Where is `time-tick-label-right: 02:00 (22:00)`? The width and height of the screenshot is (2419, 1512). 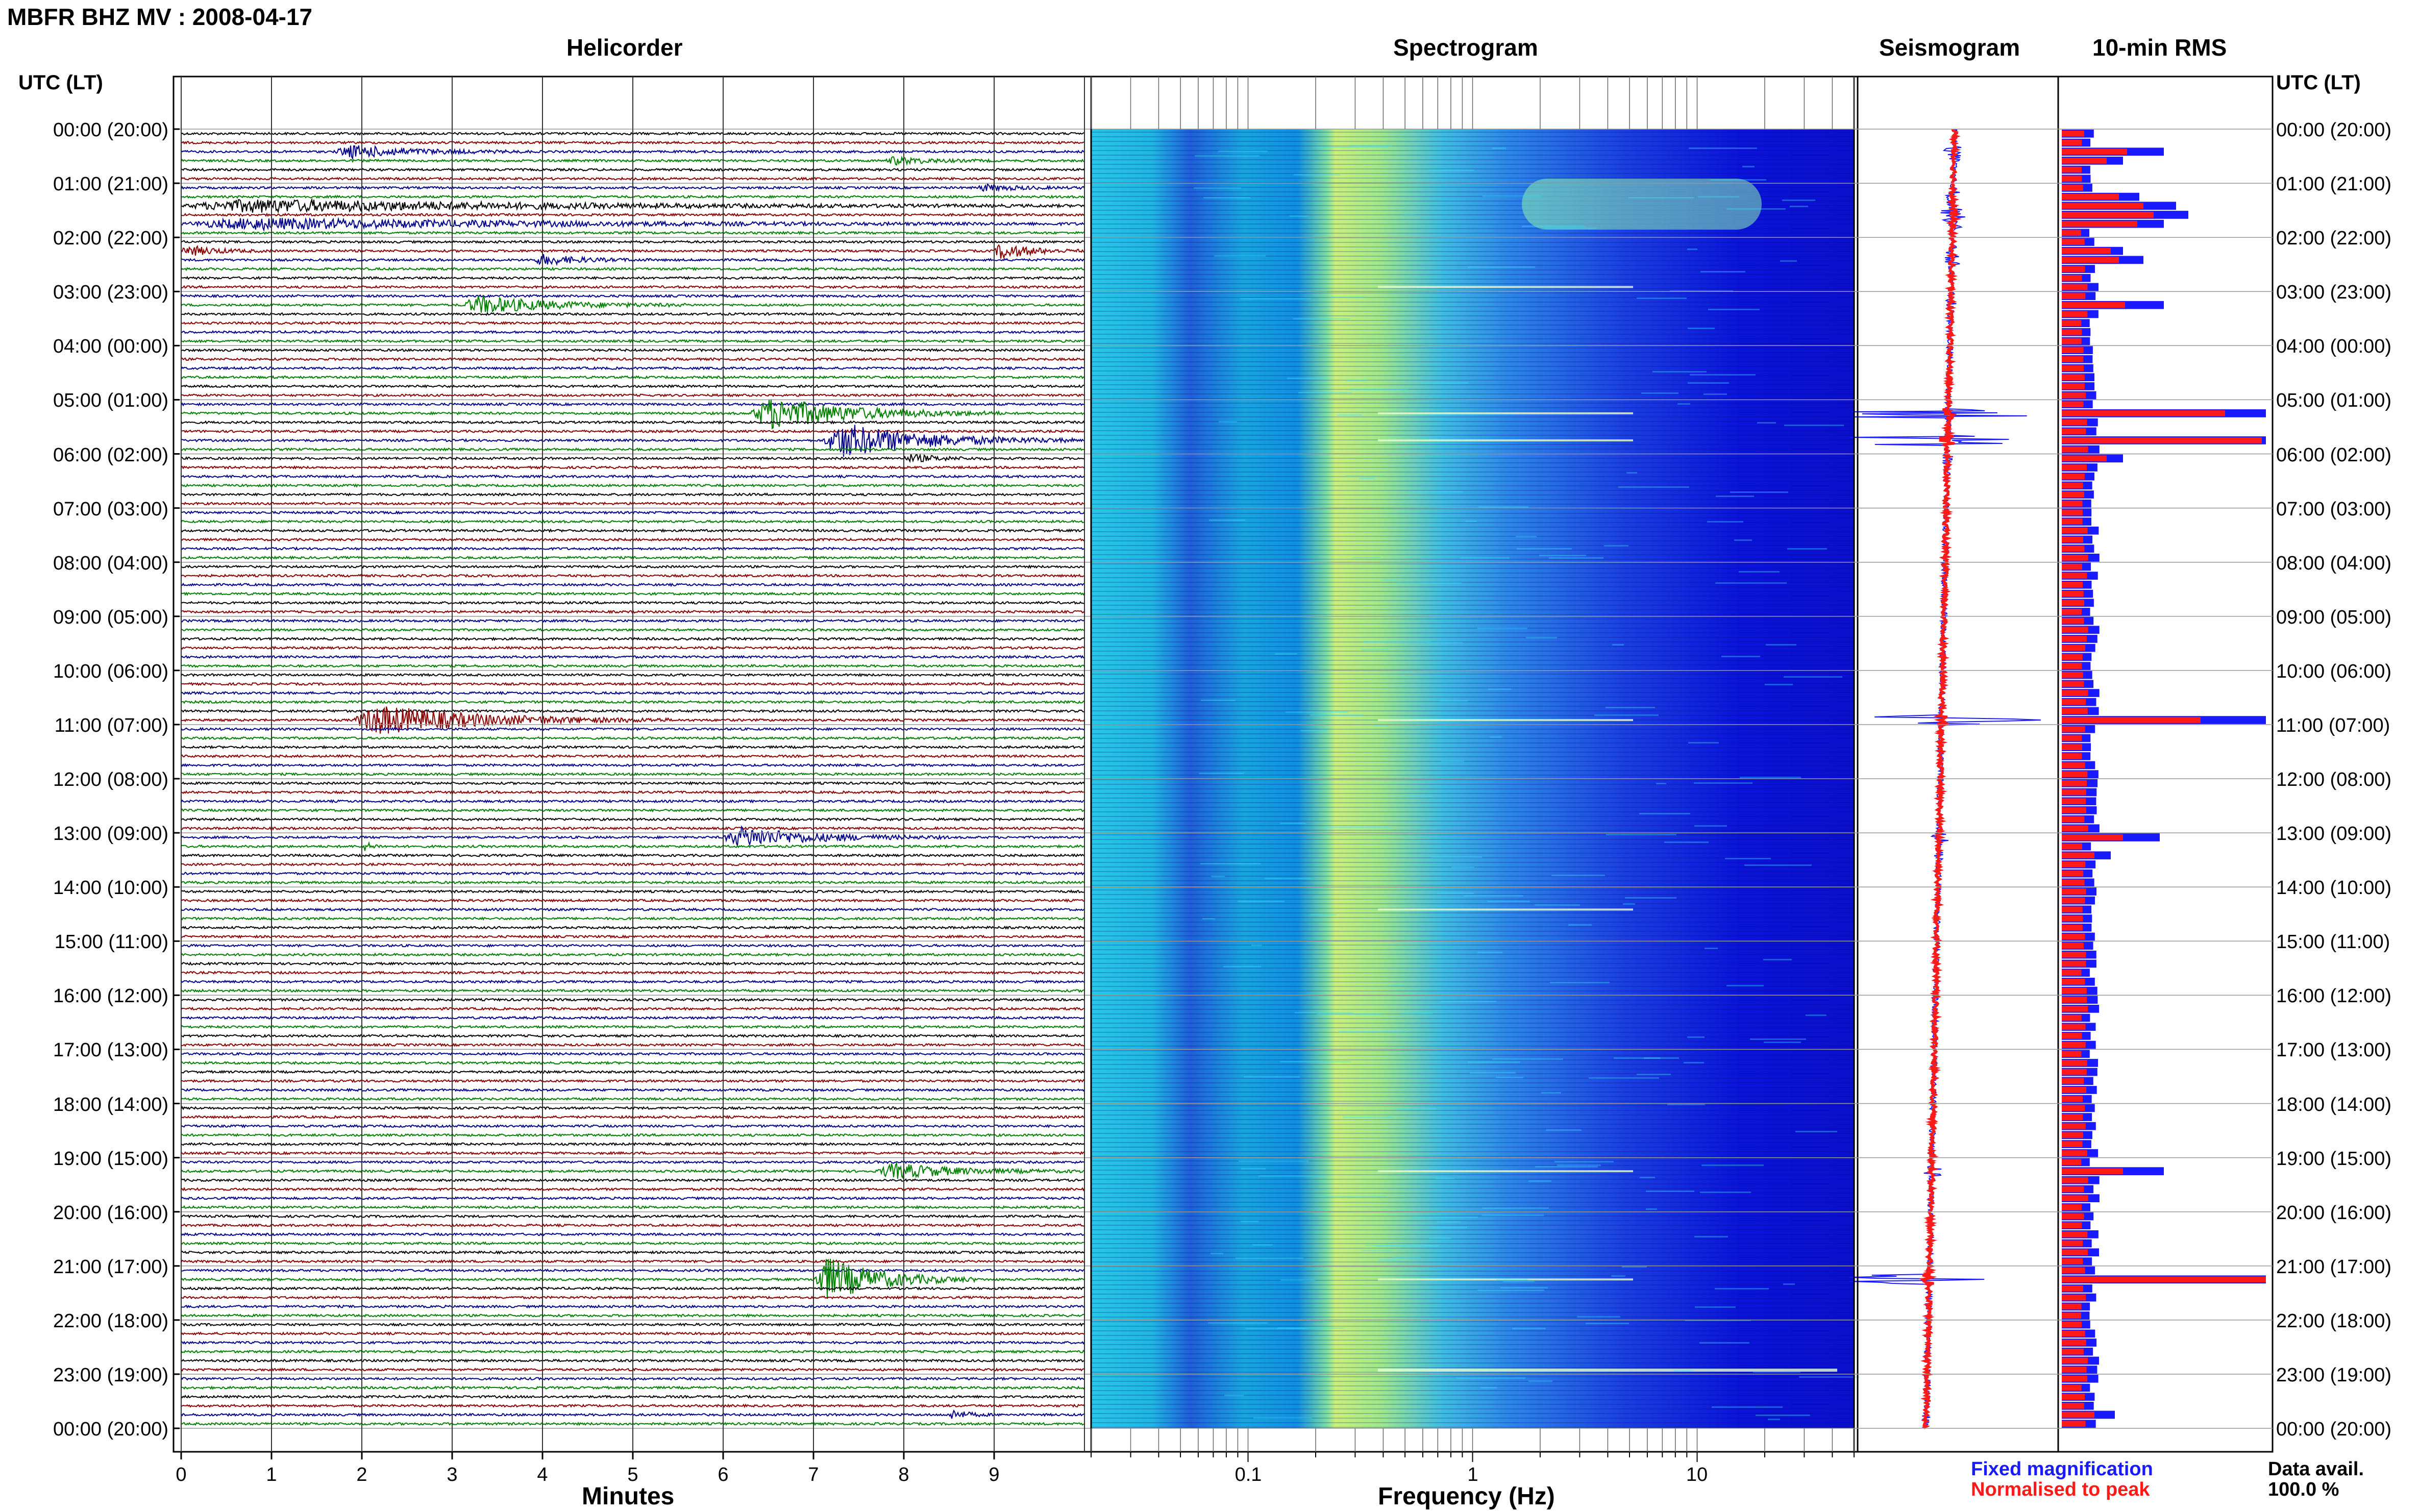 time-tick-label-right: 02:00 (22:00) is located at coordinates (2333, 238).